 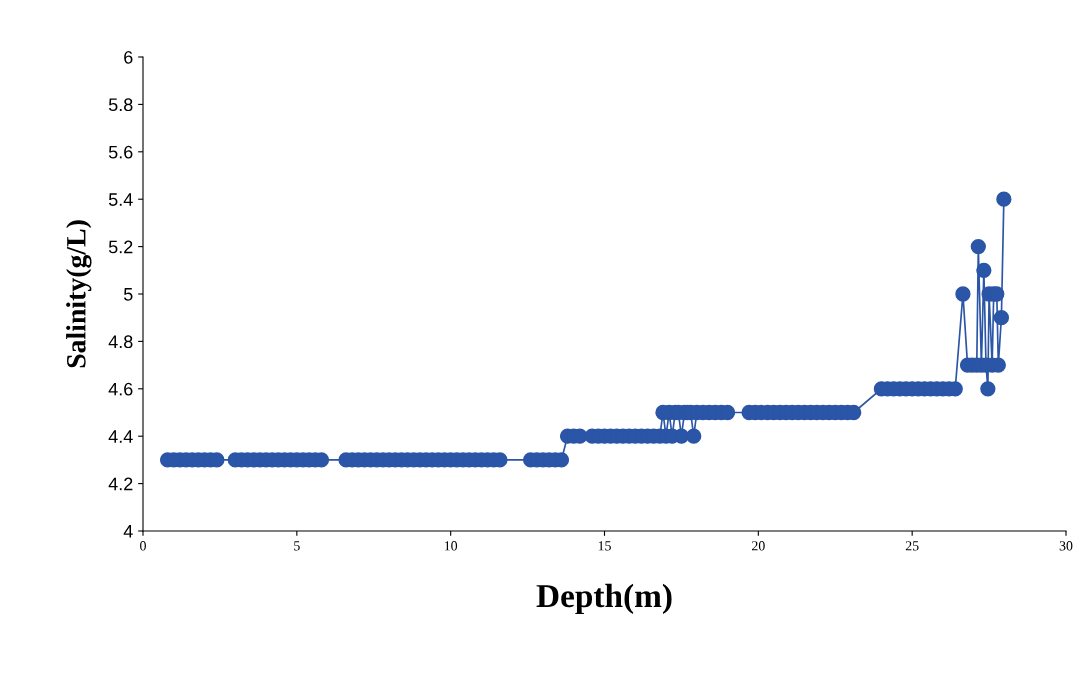 I want to click on y-tick-label: 4.2, so click(x=120, y=484).